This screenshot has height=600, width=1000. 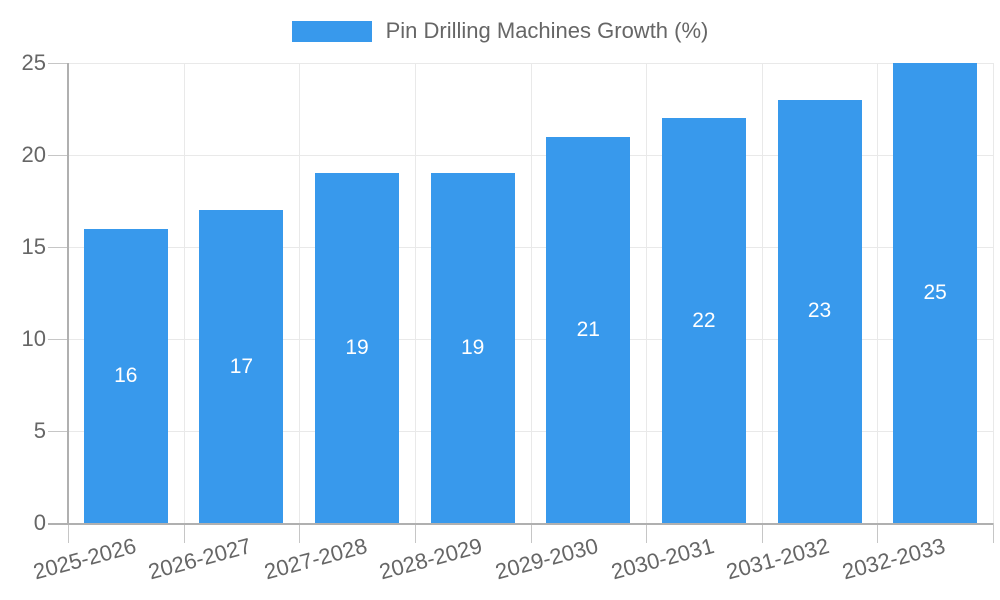 What do you see at coordinates (546, 559) in the screenshot?
I see `x-tick-label: 2029-2030` at bounding box center [546, 559].